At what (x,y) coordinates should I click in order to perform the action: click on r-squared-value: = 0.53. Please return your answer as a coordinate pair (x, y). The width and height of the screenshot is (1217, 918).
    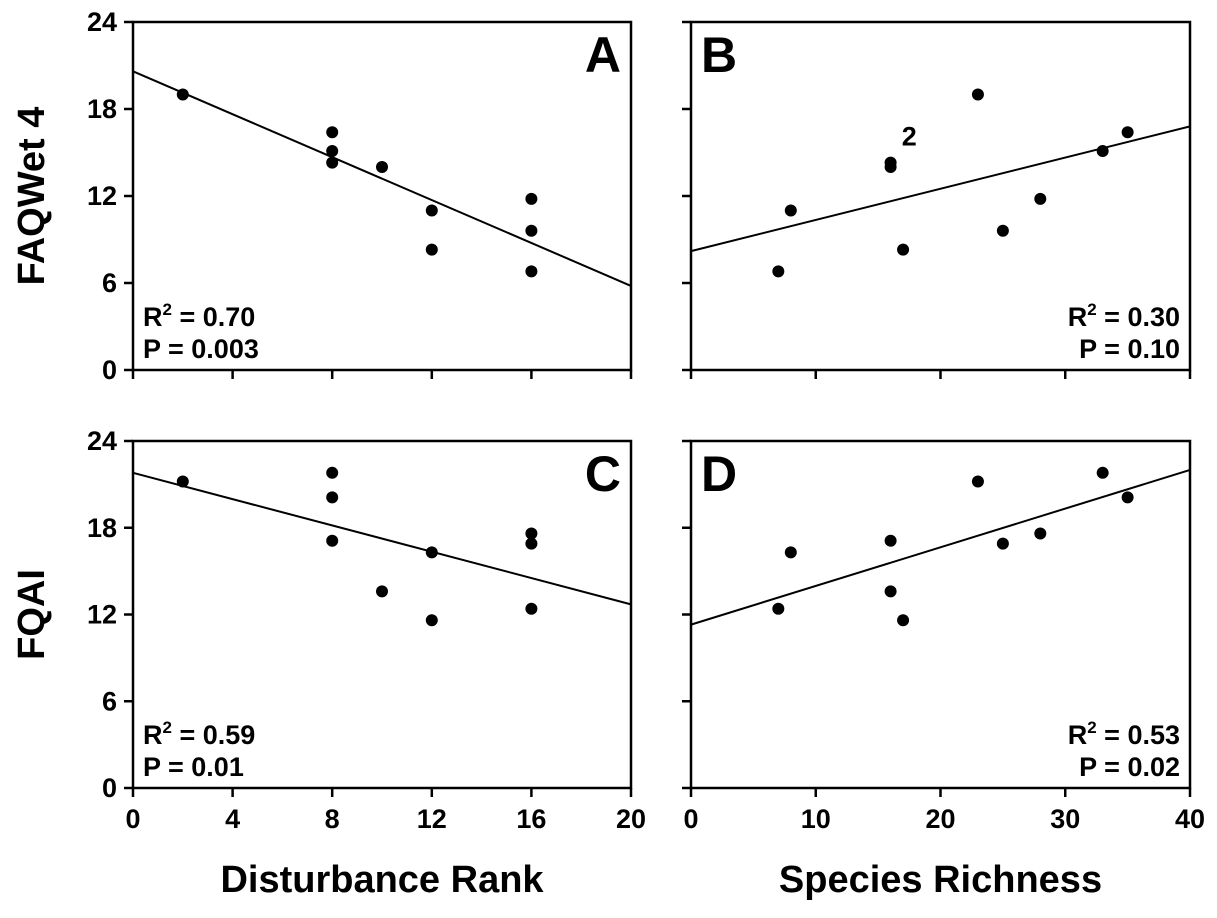
    Looking at the image, I should click on (1138, 735).